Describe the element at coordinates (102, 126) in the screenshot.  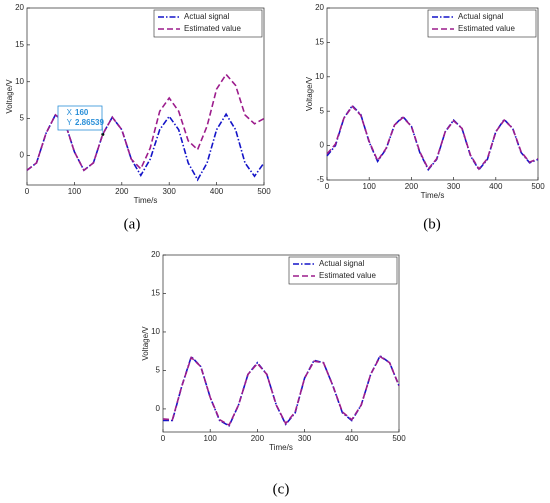
I see `datatip-leader` at that location.